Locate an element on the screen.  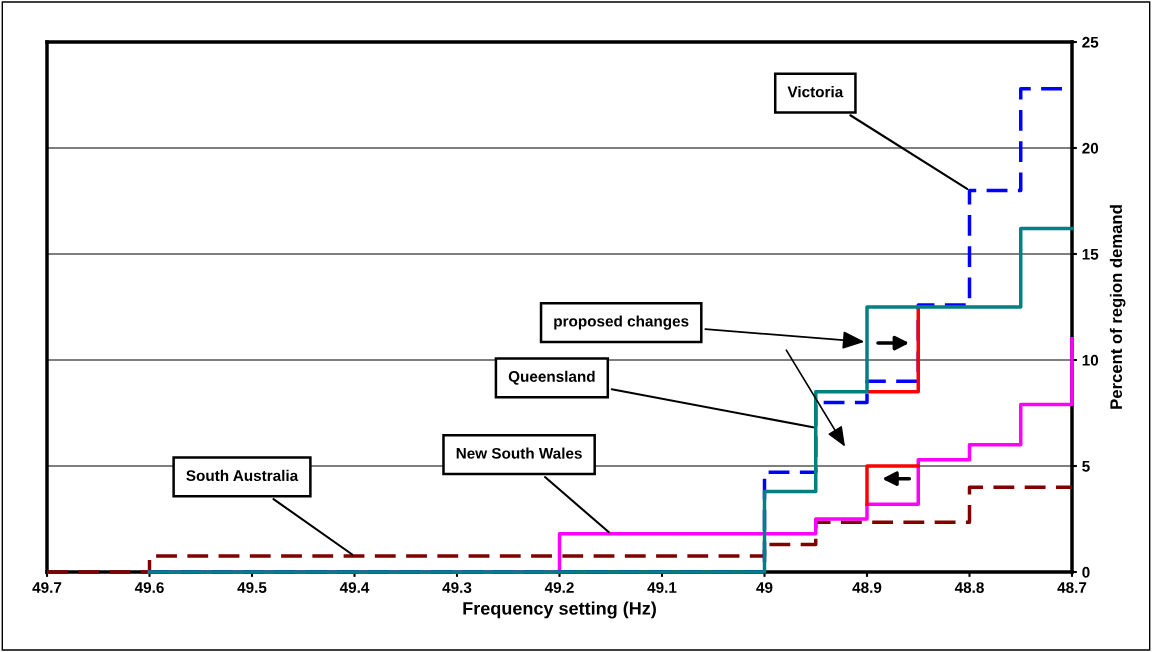
annotation: Queensland is located at coordinates (551, 377).